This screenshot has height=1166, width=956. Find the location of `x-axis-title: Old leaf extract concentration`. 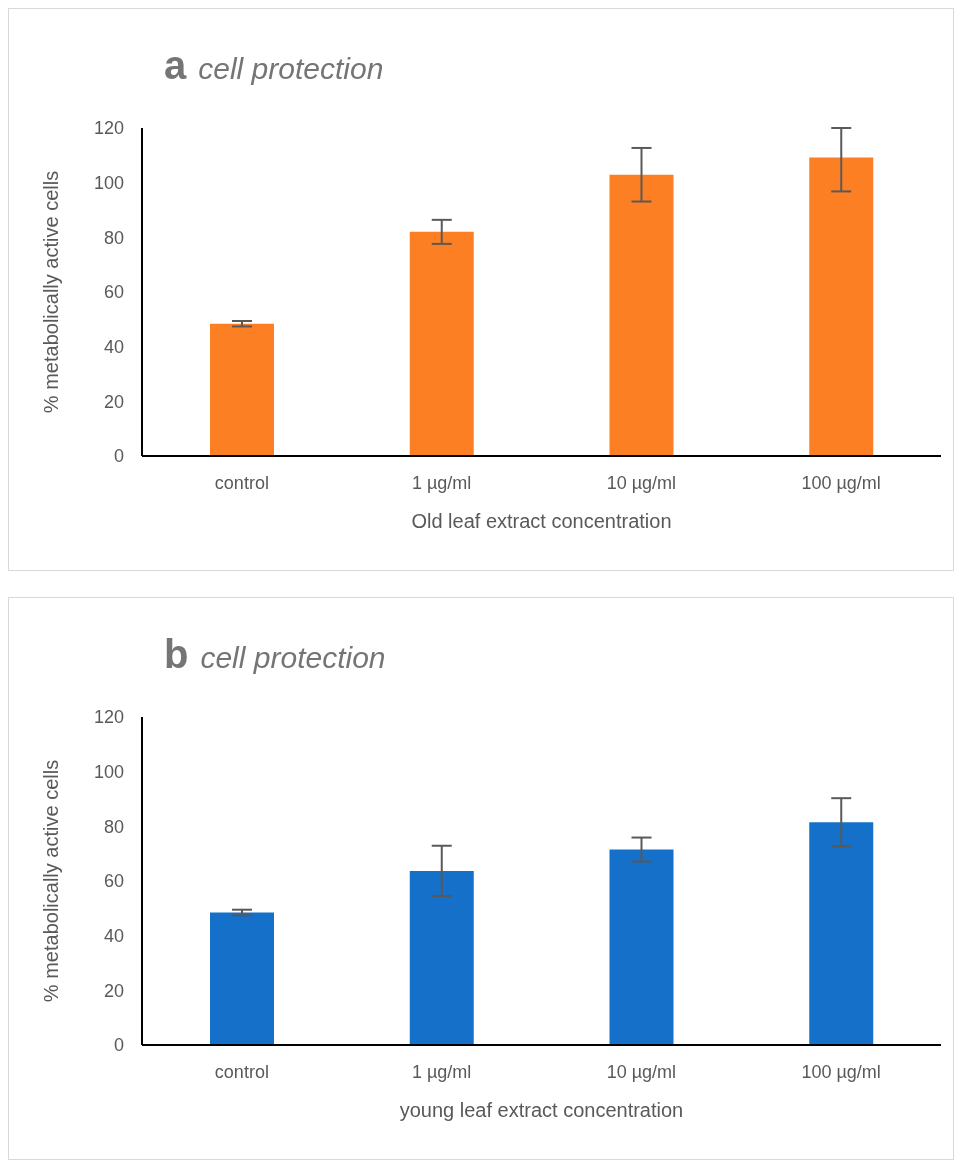

x-axis-title: Old leaf extract concentration is located at coordinates (541, 521).